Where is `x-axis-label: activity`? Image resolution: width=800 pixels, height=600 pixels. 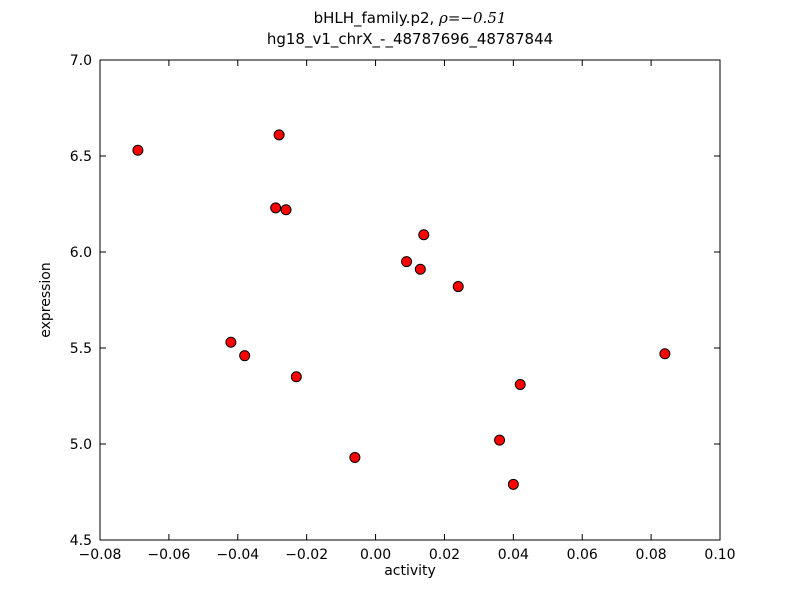 x-axis-label: activity is located at coordinates (410, 571).